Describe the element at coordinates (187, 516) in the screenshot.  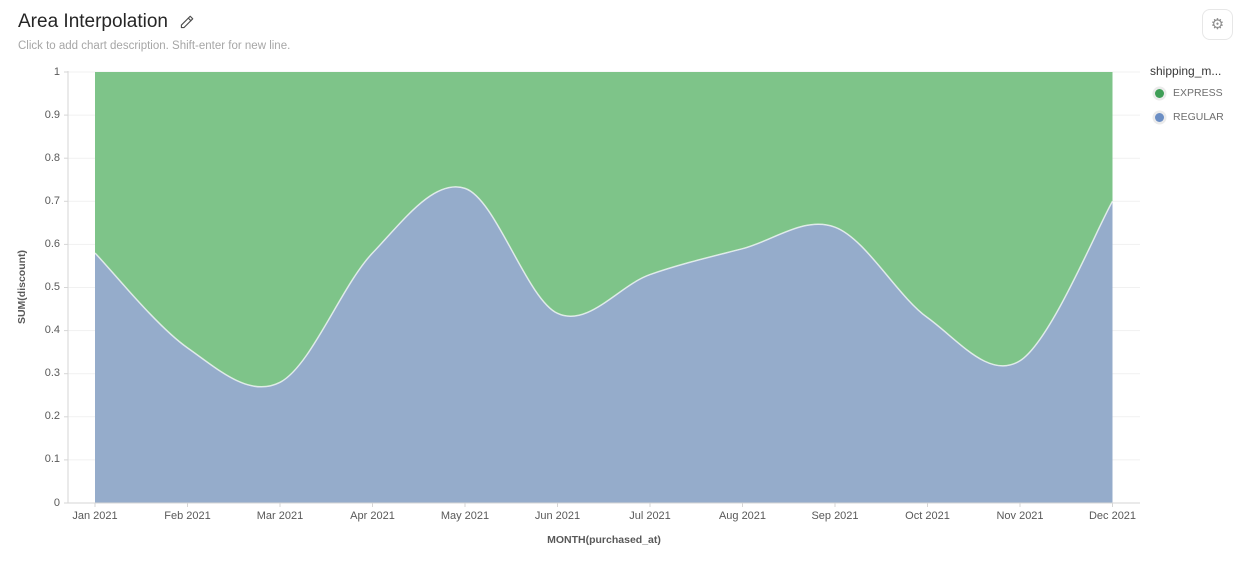
I see `x-tick-label: Feb 2021` at that location.